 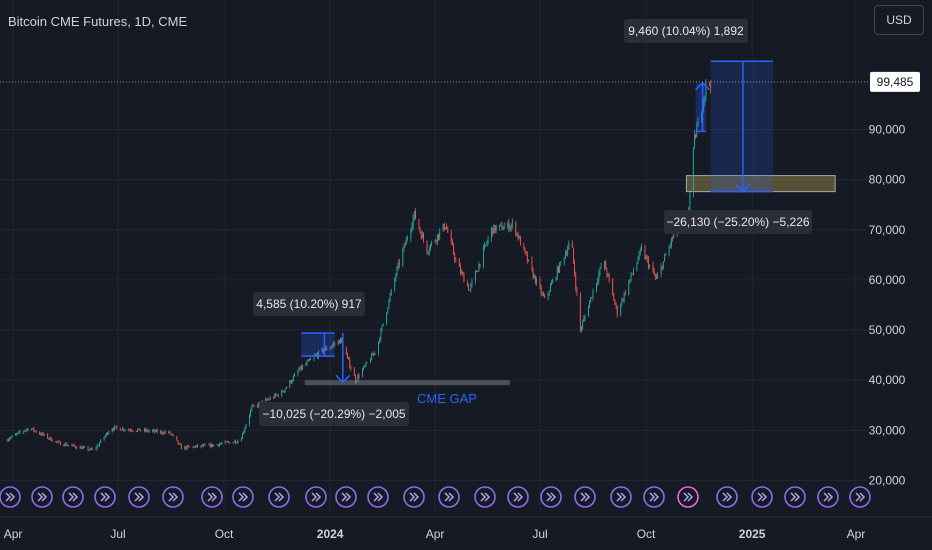 What do you see at coordinates (895, 81) in the screenshot?
I see `last-price-tag: 99,485` at bounding box center [895, 81].